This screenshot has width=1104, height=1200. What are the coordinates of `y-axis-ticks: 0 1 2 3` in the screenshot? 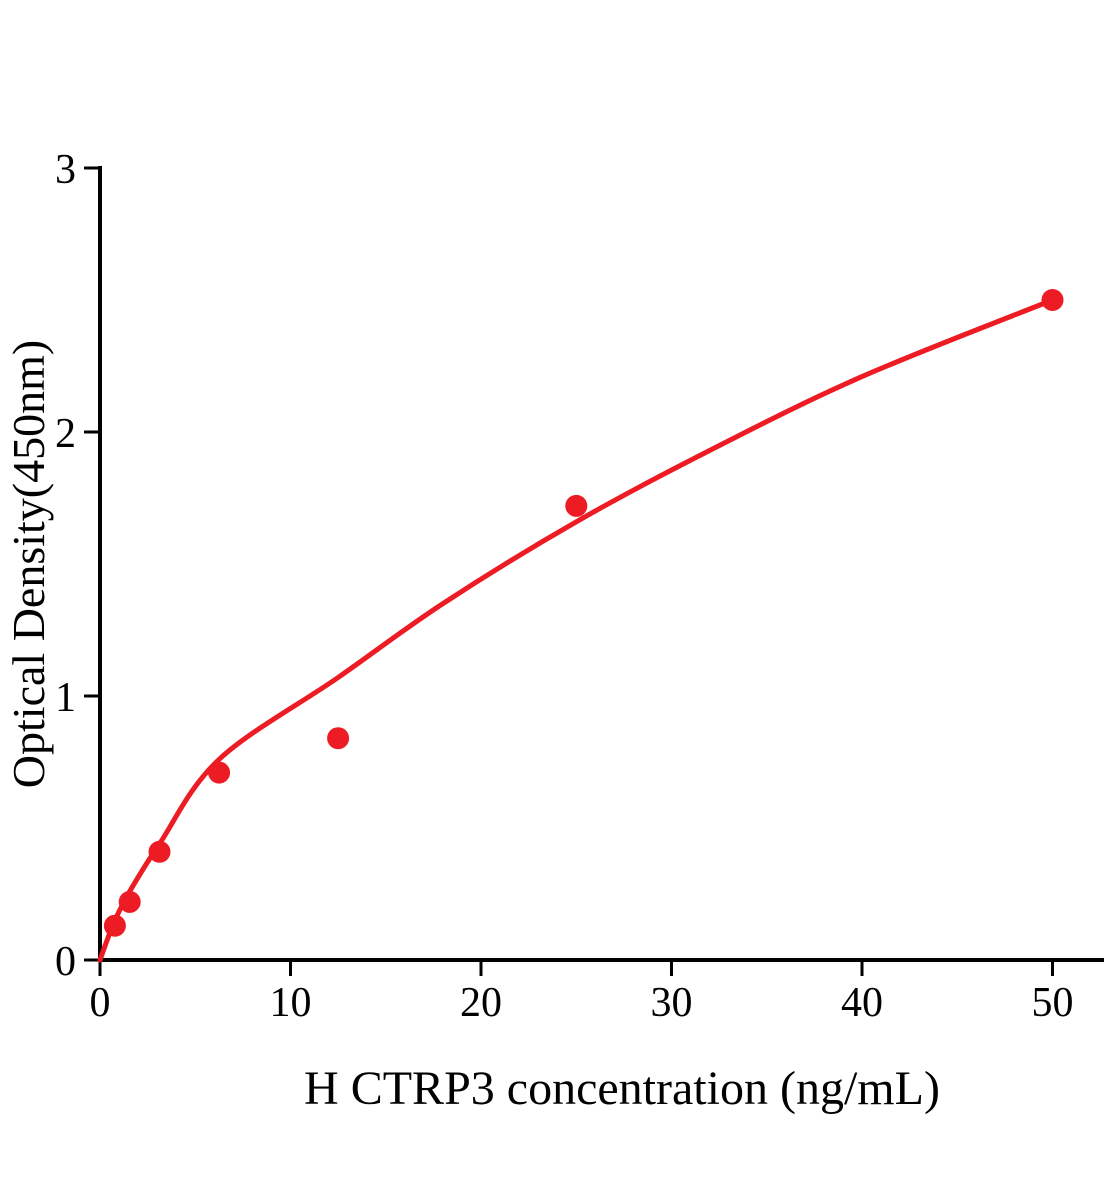 It's located at (76, 566).